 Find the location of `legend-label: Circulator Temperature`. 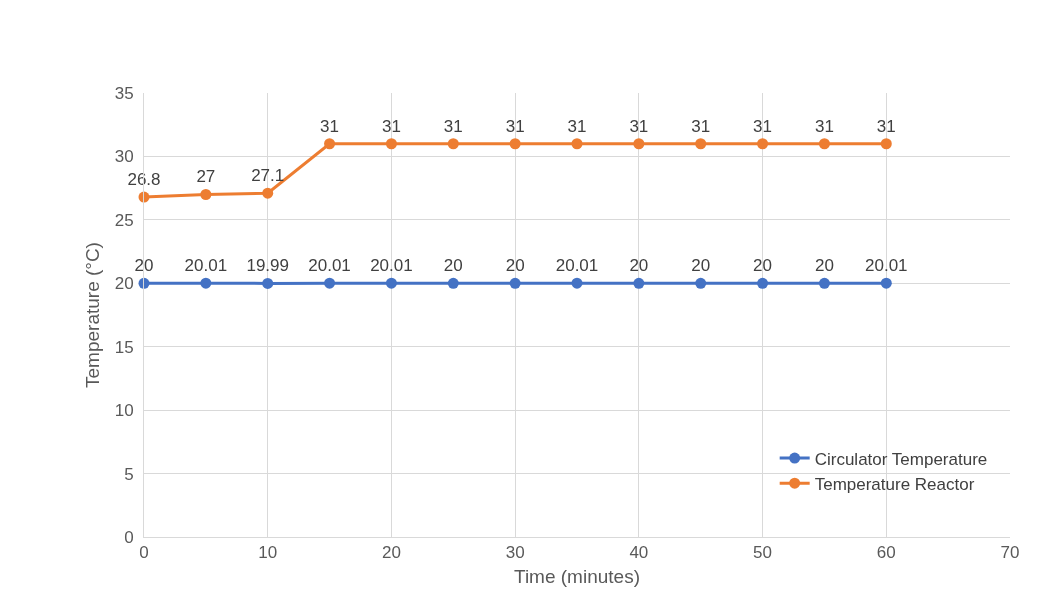

legend-label: Circulator Temperature is located at coordinates (901, 459).